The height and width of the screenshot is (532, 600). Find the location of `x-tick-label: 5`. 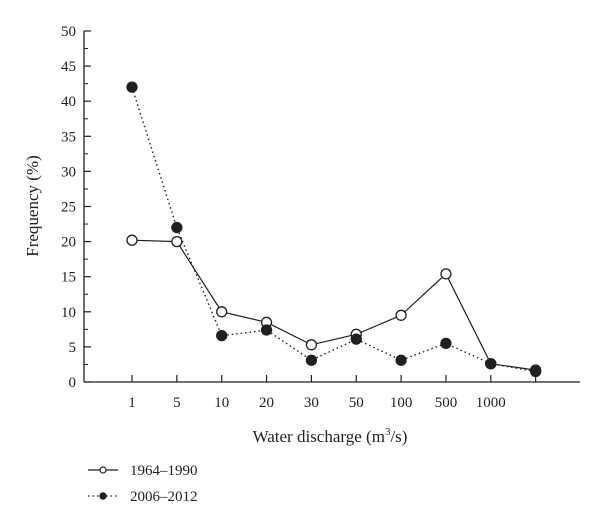

x-tick-label: 5 is located at coordinates (177, 403).